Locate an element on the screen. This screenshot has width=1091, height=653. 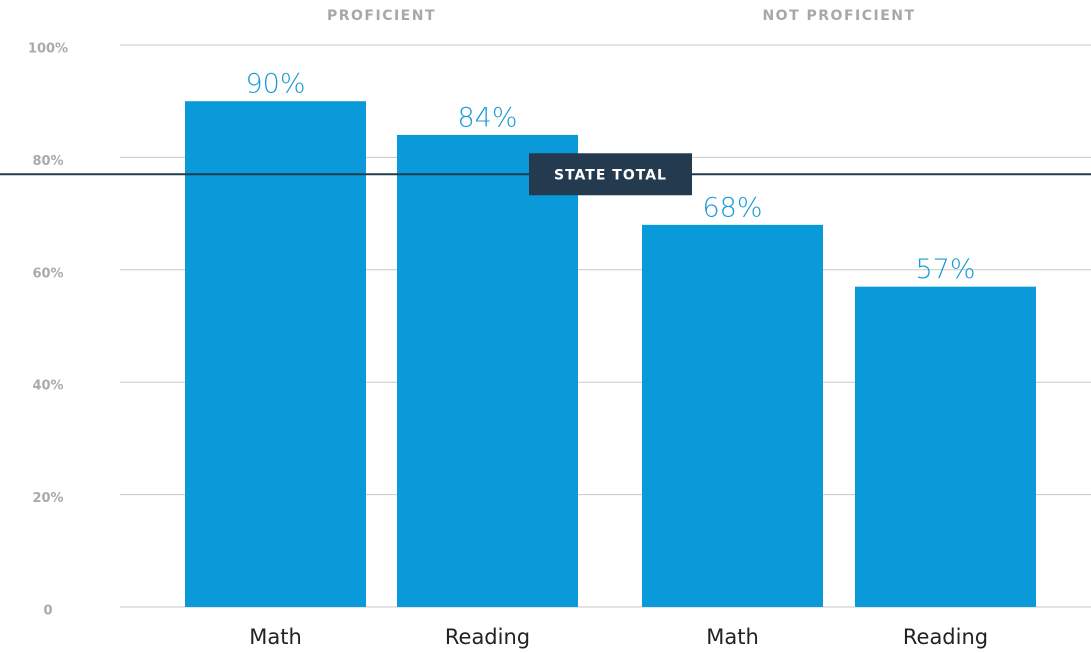
y-tick-label: 80% is located at coordinates (47, 161).